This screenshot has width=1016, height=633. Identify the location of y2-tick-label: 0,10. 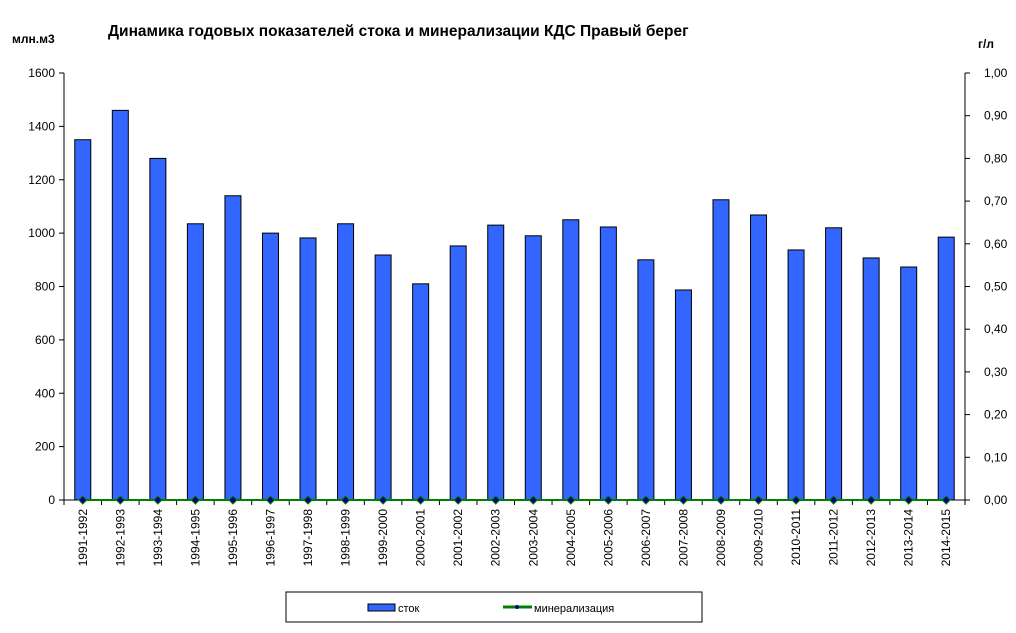
(996, 457).